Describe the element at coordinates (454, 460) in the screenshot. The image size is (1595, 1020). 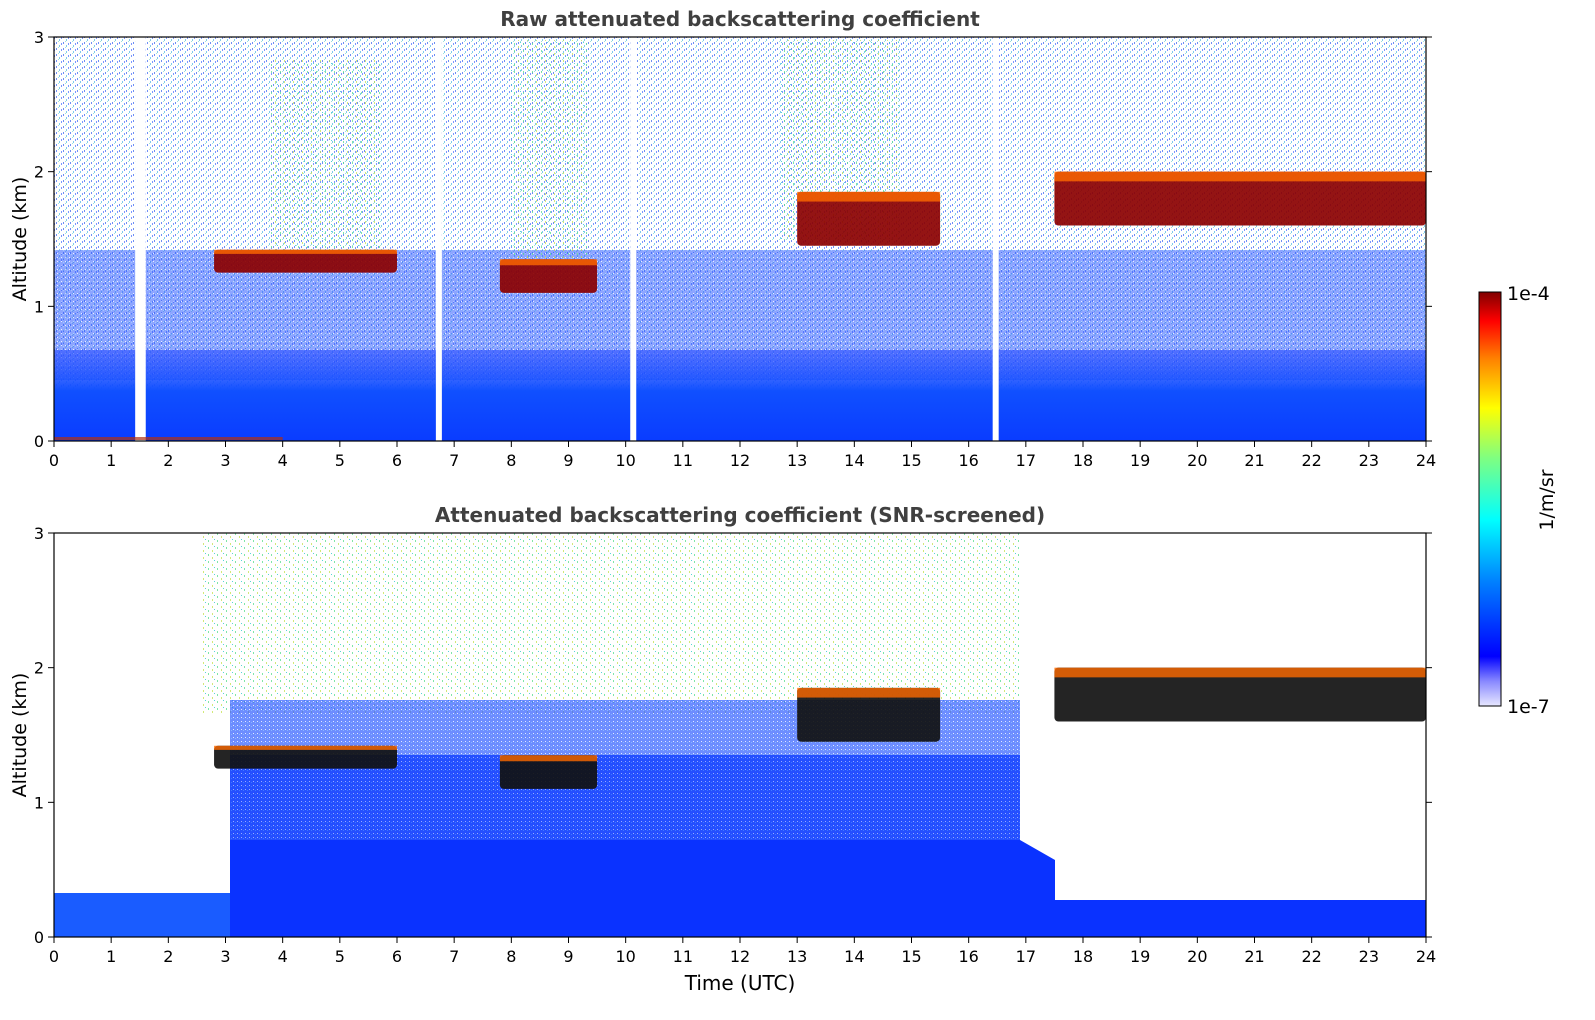
I see `panel-raw-xtick-label: 7` at that location.